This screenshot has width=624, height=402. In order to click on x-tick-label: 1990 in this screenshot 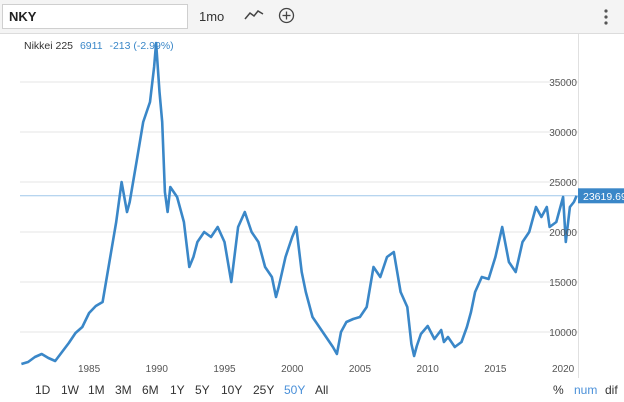, I will do `click(157, 369)`.